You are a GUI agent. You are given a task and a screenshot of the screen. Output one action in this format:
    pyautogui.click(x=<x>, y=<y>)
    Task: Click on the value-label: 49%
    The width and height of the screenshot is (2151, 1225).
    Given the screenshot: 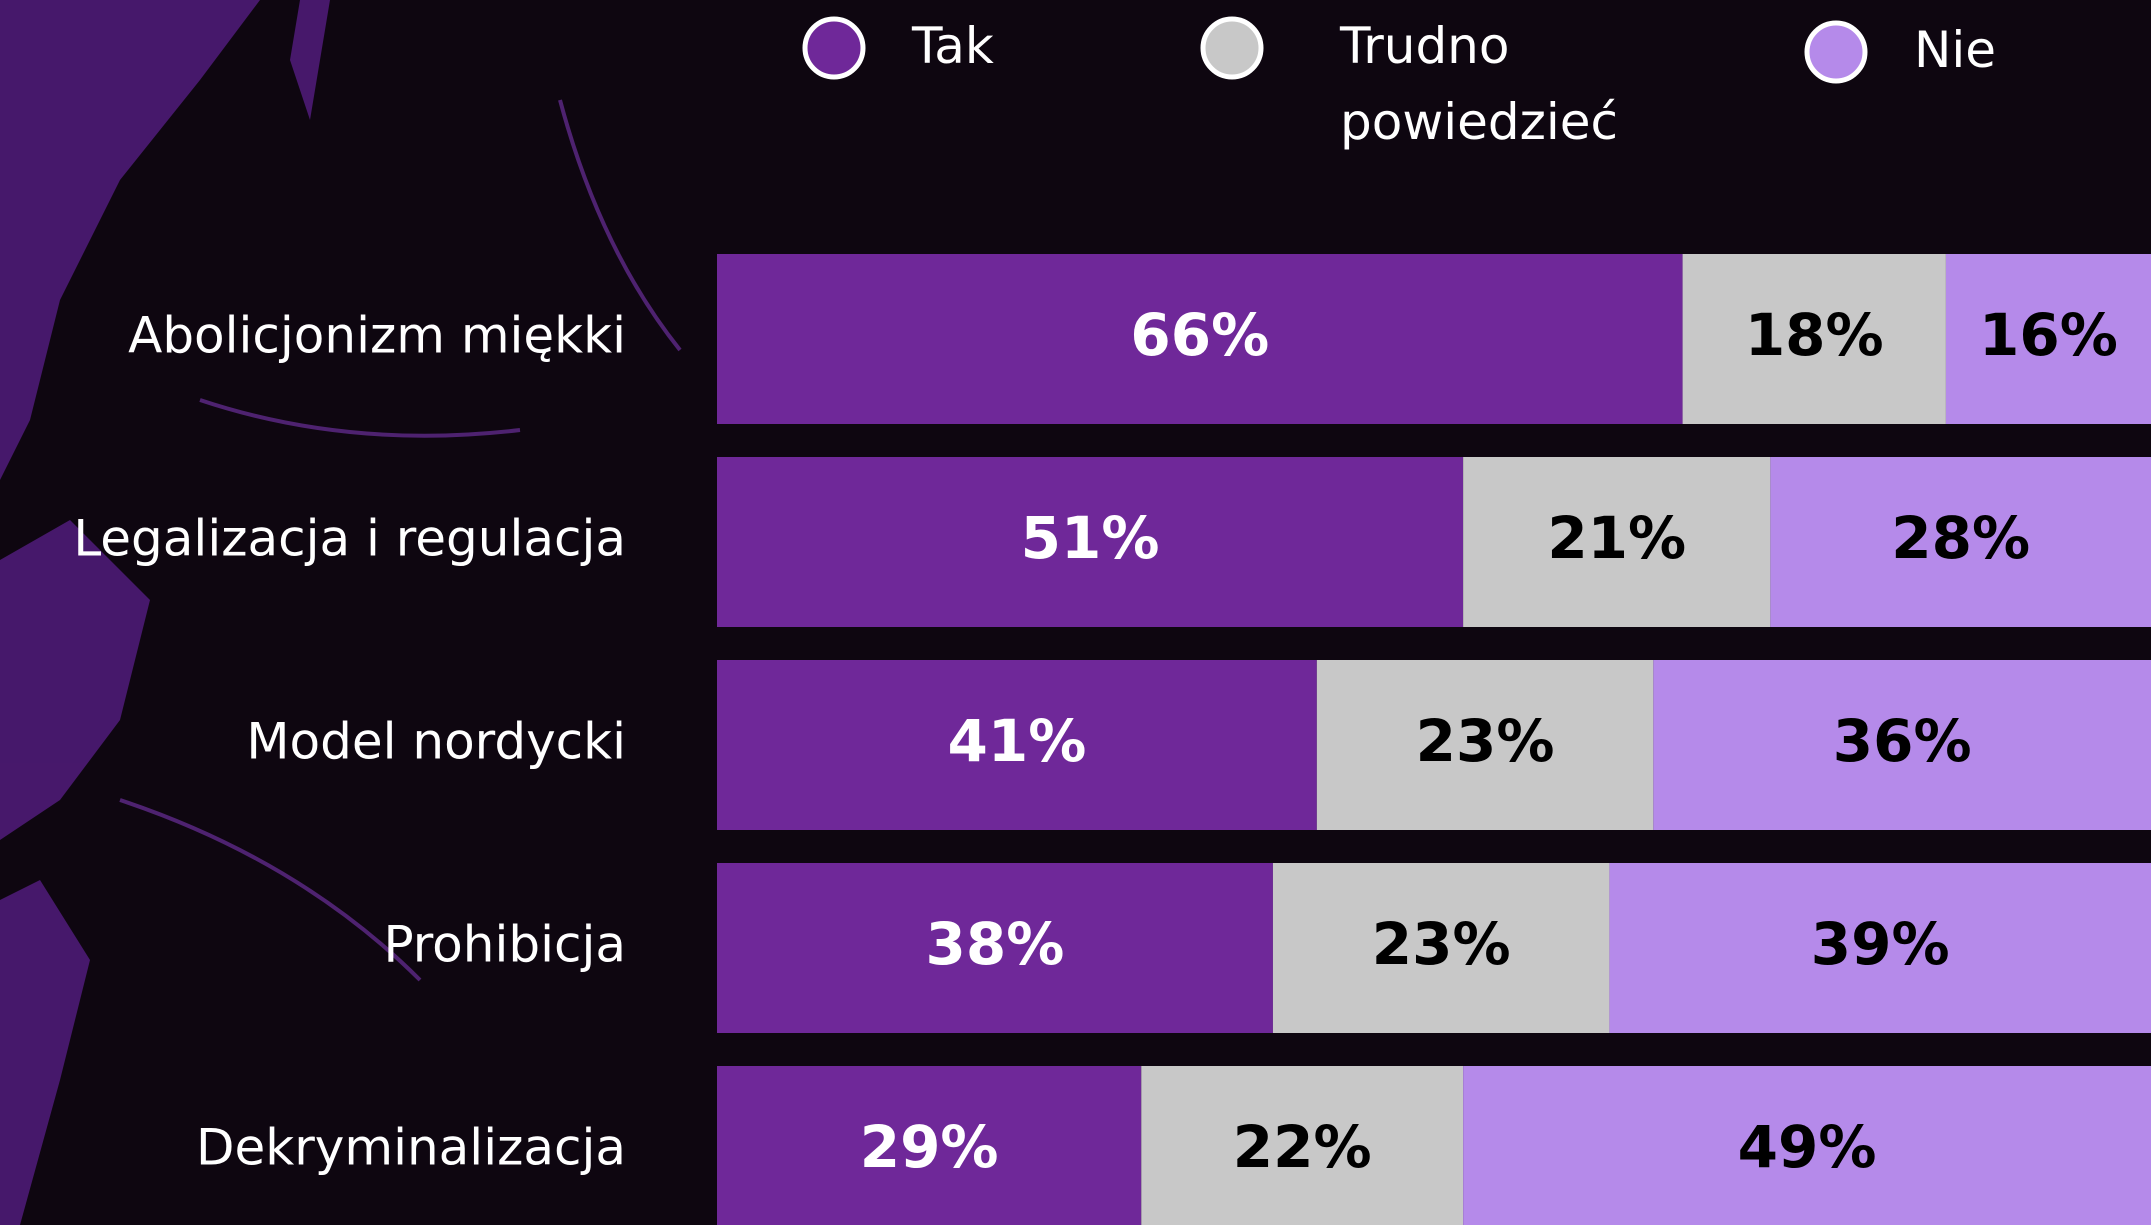 What is the action you would take?
    pyautogui.click(x=1807, y=1147)
    